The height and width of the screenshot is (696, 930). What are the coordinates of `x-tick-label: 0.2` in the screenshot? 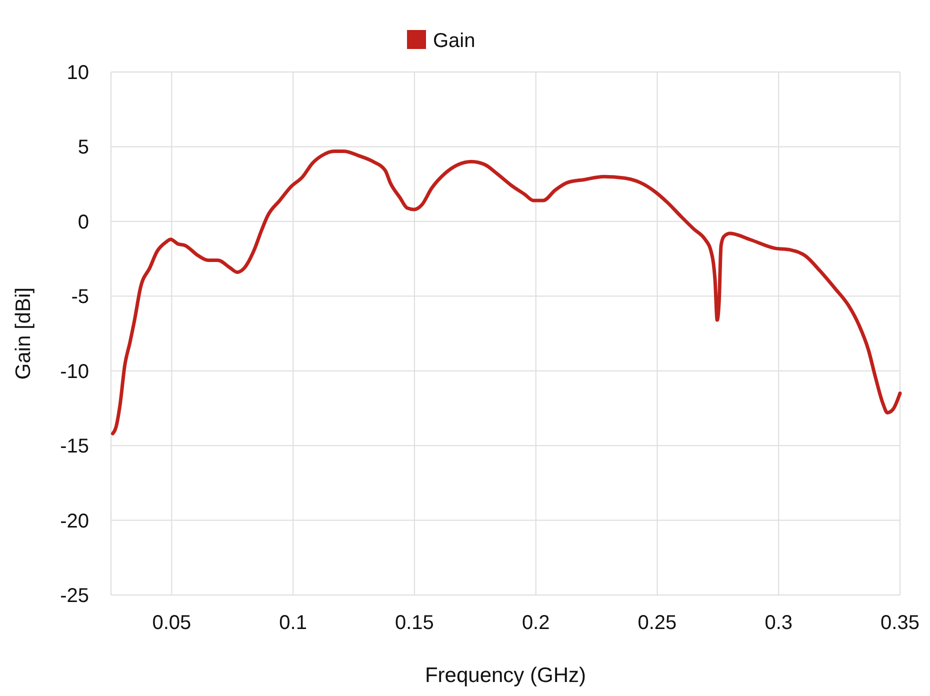 It's located at (536, 623).